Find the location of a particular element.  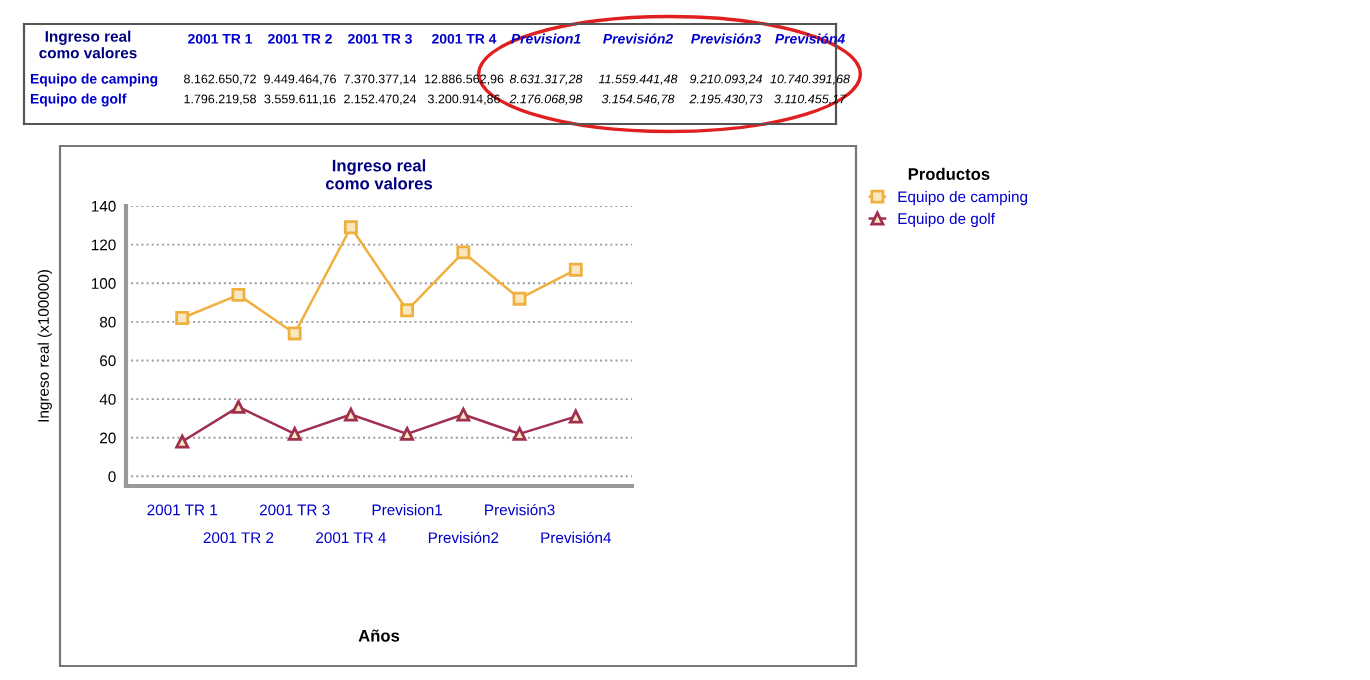

legend-title: Productos is located at coordinates (949, 173).